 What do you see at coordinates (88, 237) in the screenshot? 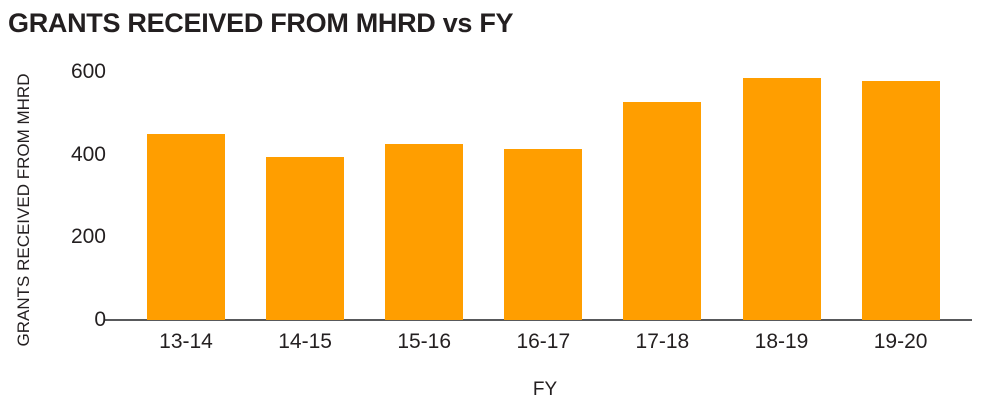
I see `y-tick-label: 200` at bounding box center [88, 237].